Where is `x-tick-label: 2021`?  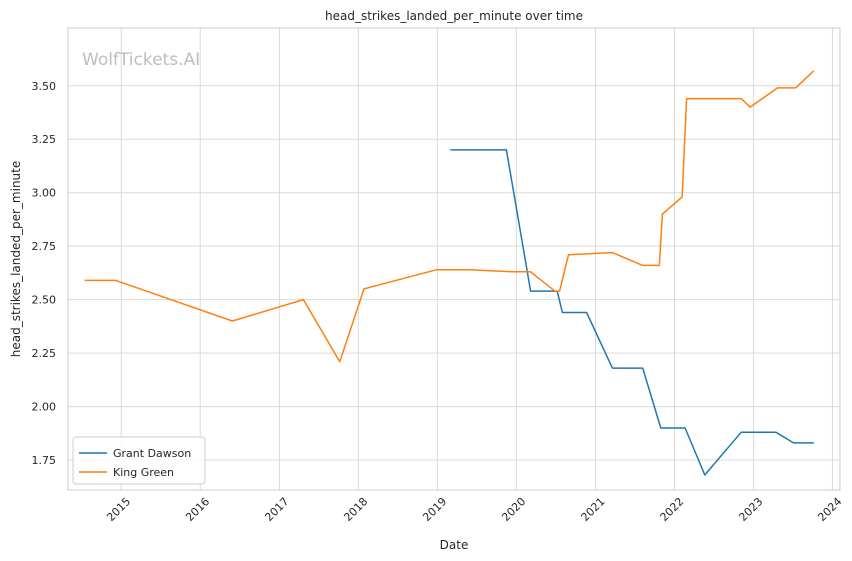 x-tick-label: 2021 is located at coordinates (593, 509).